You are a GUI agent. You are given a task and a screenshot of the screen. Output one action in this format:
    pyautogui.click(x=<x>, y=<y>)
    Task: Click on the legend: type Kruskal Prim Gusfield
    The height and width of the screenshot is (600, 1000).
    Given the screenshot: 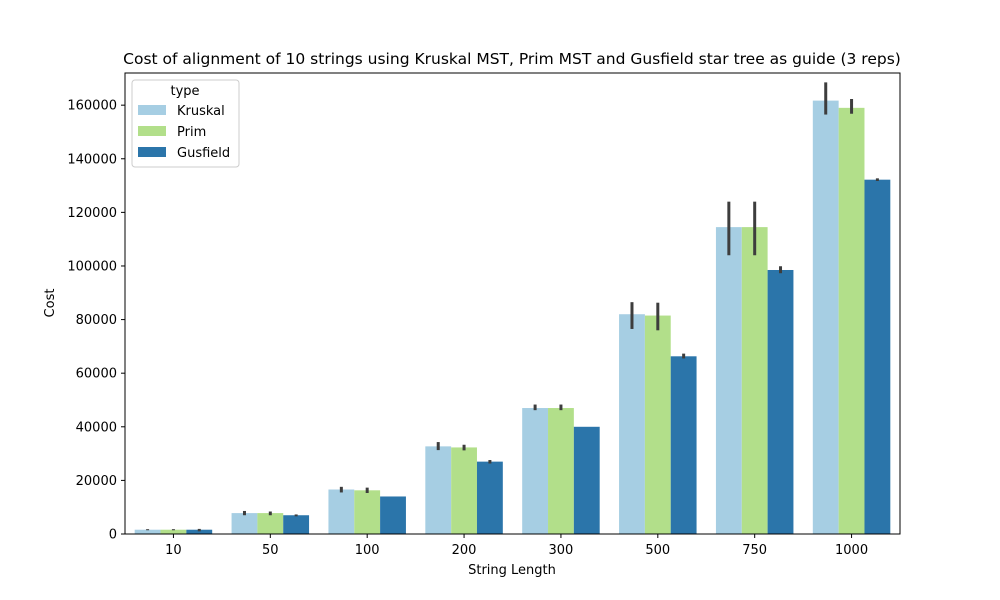 What is the action you would take?
    pyautogui.click(x=185, y=123)
    